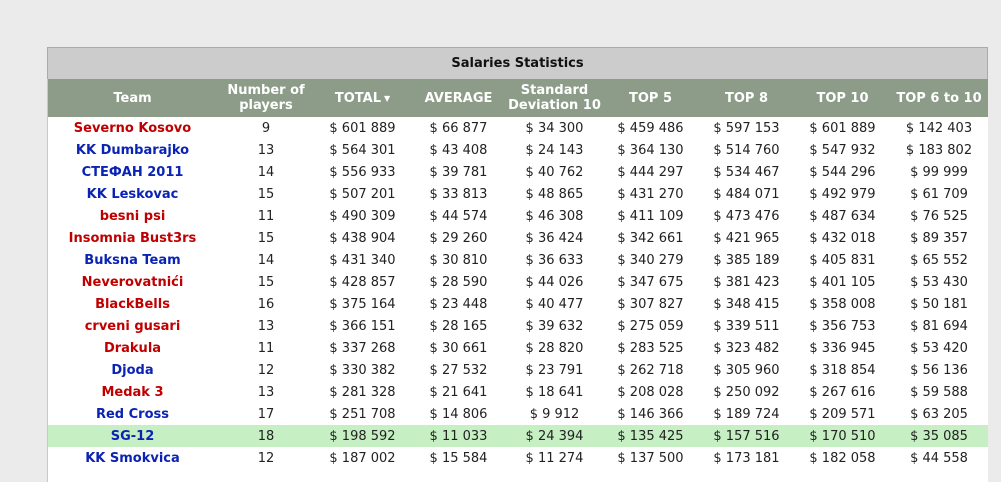  What do you see at coordinates (746, 436) in the screenshot?
I see `top8-cell: $ 157 516` at bounding box center [746, 436].